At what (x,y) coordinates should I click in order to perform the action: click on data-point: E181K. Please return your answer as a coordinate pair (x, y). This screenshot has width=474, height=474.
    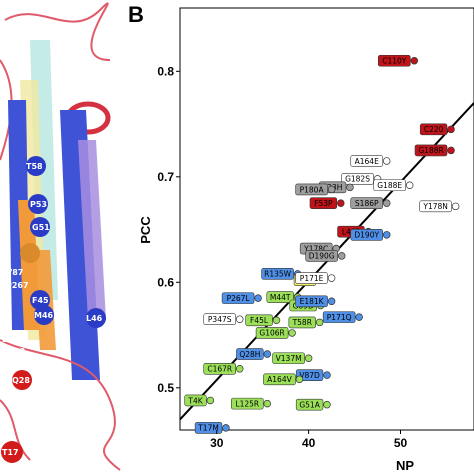
    Looking at the image, I should click on (315, 301).